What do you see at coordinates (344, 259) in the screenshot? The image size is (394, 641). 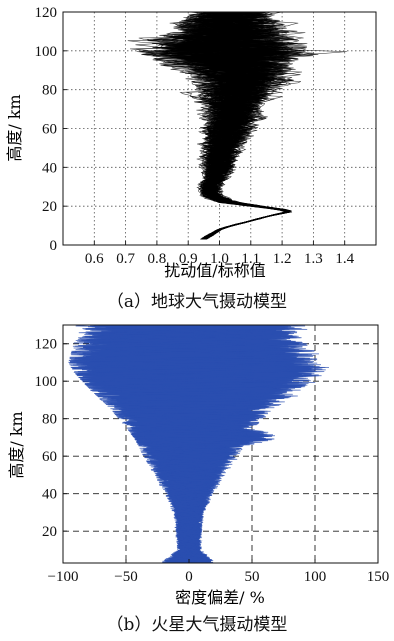 I see `earth-x-tick-label: 1.4` at bounding box center [344, 259].